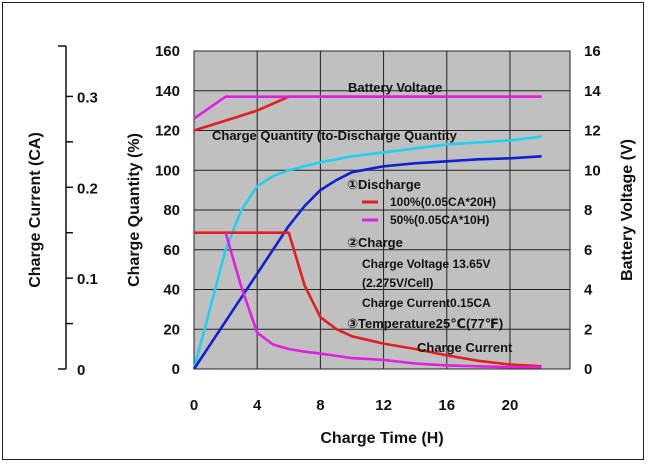  What do you see at coordinates (588, 369) in the screenshot?
I see `y-voltage-tick-label: 0` at bounding box center [588, 369].